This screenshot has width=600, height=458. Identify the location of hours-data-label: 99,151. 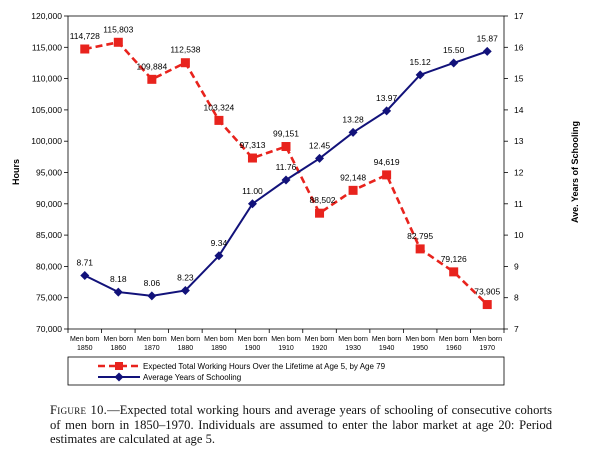
(286, 134).